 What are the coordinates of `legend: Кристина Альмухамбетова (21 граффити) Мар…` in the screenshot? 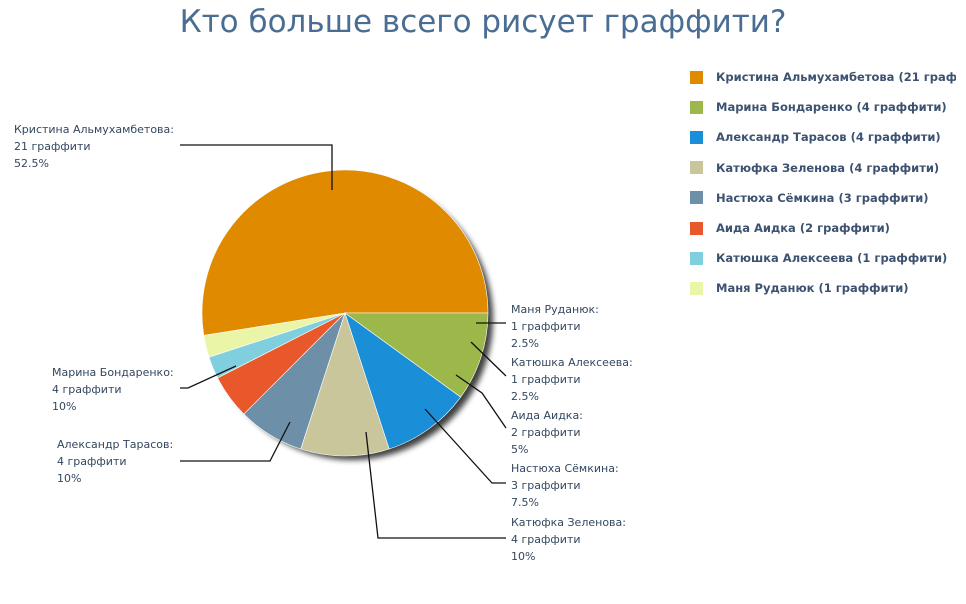 It's located at (823, 183).